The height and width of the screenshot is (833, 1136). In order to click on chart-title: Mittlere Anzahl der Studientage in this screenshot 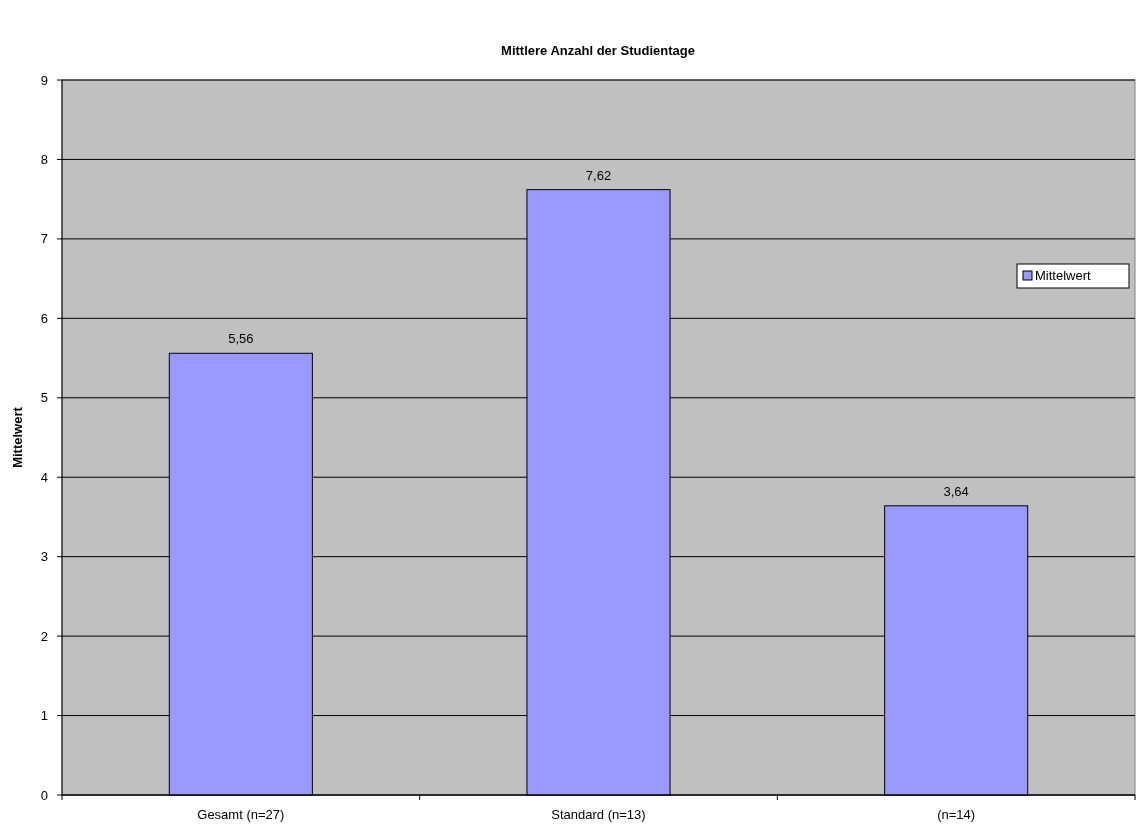, I will do `click(598, 50)`.